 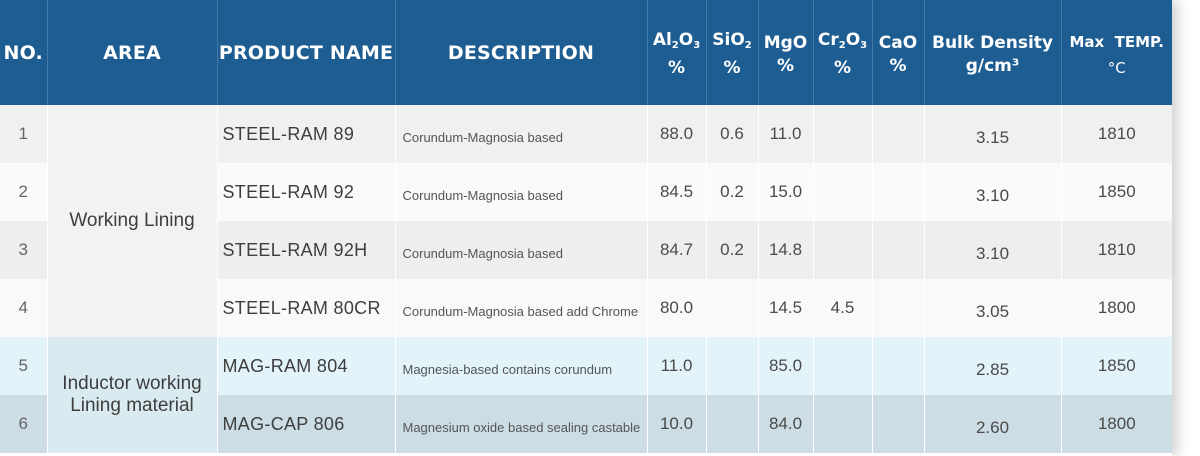 What do you see at coordinates (676, 68) in the screenshot?
I see `header-al2o3-unit: %` at bounding box center [676, 68].